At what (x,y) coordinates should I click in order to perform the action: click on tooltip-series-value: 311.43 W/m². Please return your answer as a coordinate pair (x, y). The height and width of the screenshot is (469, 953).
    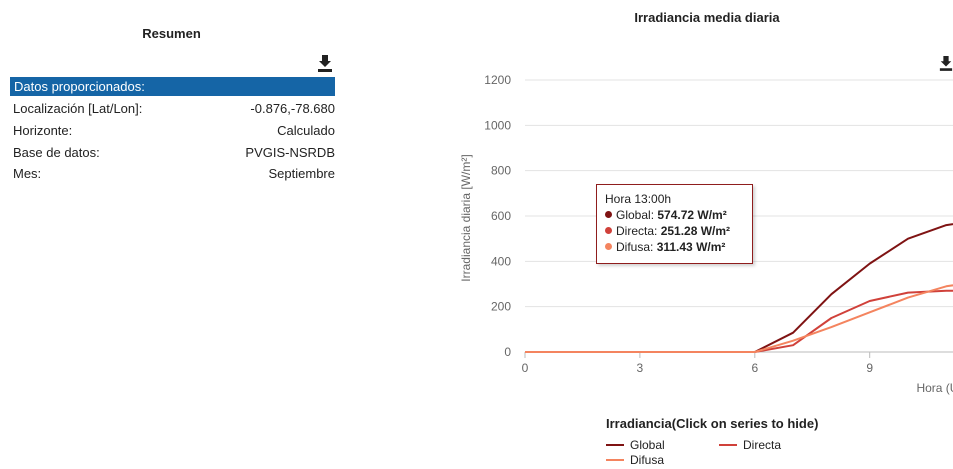
    Looking at the image, I should click on (691, 247).